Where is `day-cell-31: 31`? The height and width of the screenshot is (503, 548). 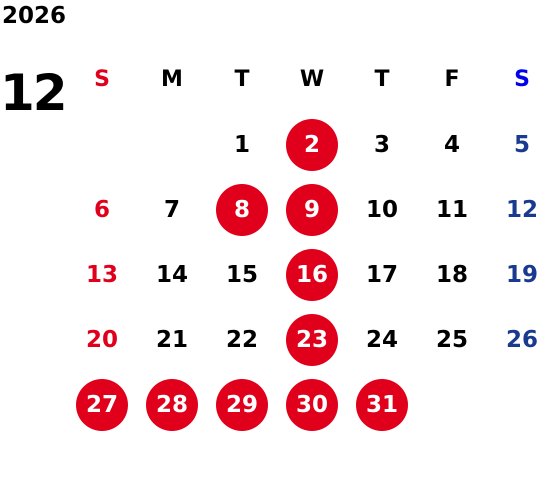 day-cell-31: 31 is located at coordinates (382, 404).